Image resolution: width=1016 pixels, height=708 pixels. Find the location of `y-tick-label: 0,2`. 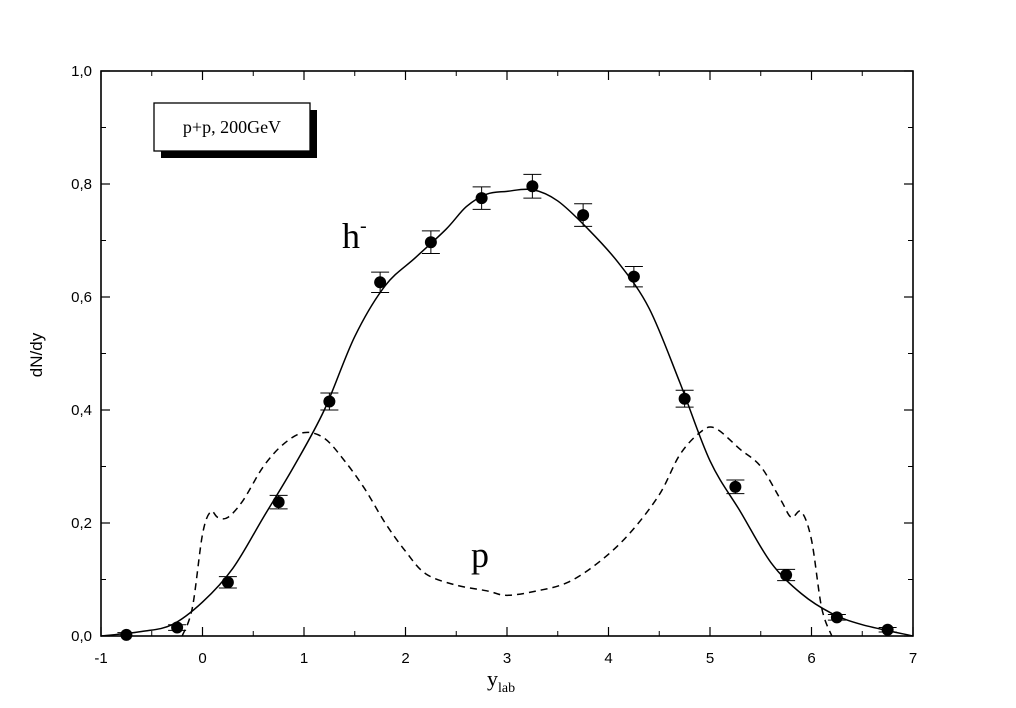

y-tick-label: 0,2 is located at coordinates (81, 523).